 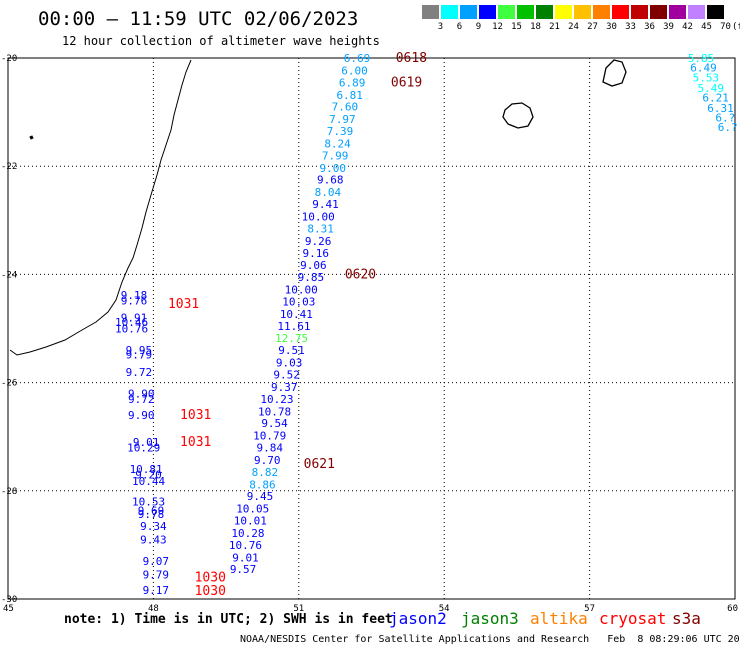 What do you see at coordinates (262, 484) in the screenshot?
I see `swh-value: 8.86` at bounding box center [262, 484].